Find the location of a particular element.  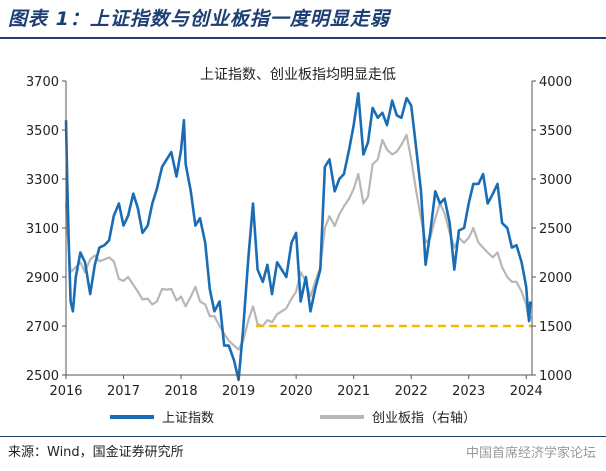

x-tick-label: 2020 is located at coordinates (296, 391).